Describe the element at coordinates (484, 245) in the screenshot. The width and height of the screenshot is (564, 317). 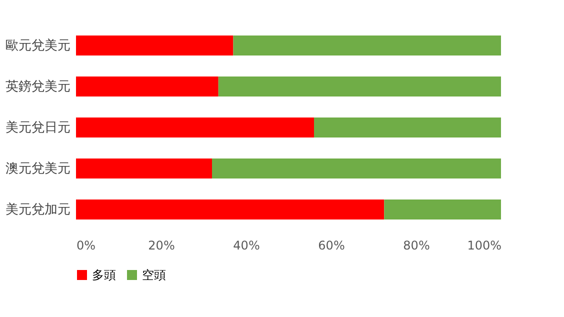
I see `x-tick-label: 100%` at that location.